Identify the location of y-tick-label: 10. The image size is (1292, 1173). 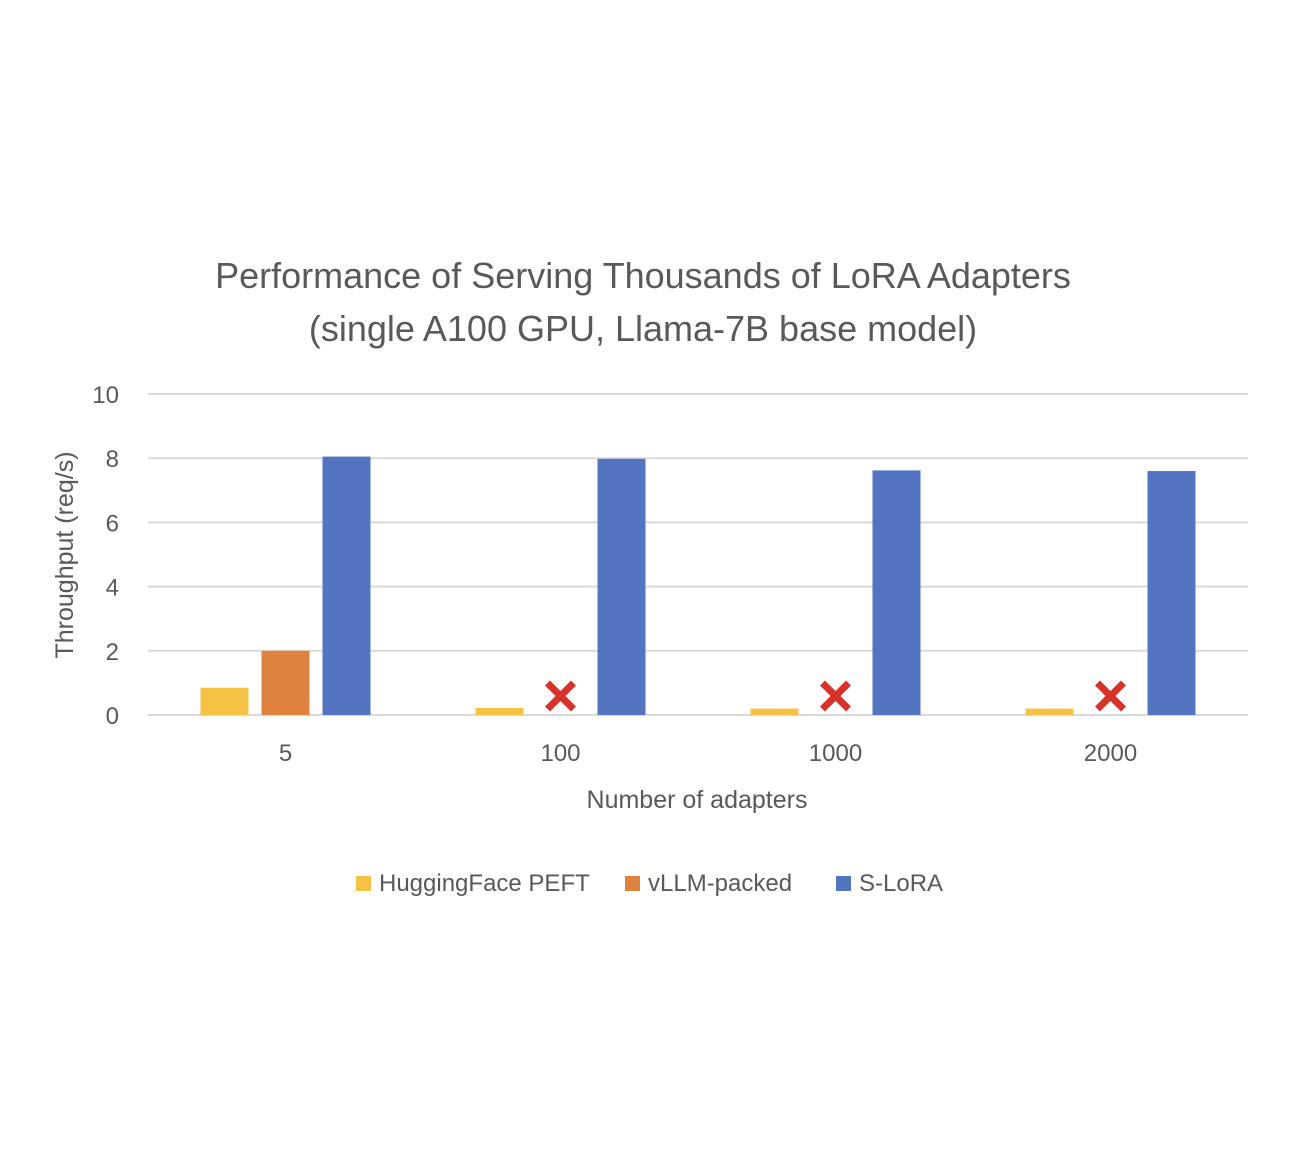
(105, 395).